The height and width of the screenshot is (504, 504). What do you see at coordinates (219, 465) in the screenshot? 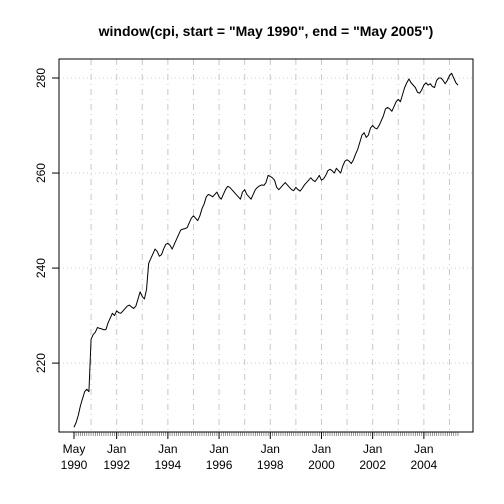
I see `x-tick-label-year: 1996` at bounding box center [219, 465].